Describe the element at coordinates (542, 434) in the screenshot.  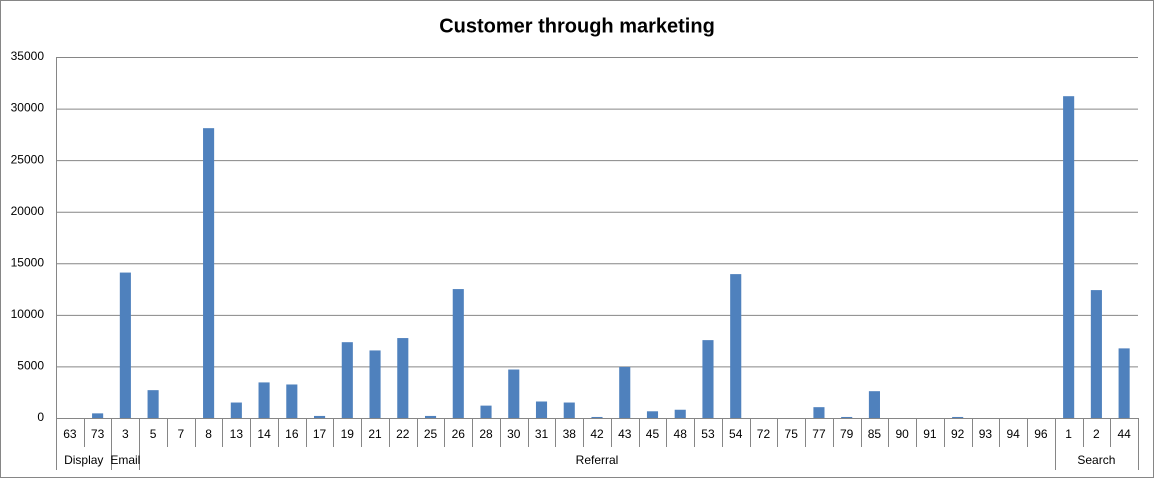
I see `x-tick-label: 31` at that location.